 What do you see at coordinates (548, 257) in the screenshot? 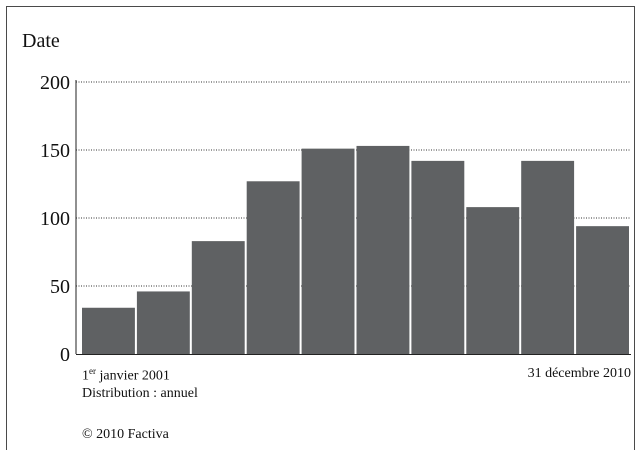
I see `bar-2009` at bounding box center [548, 257].